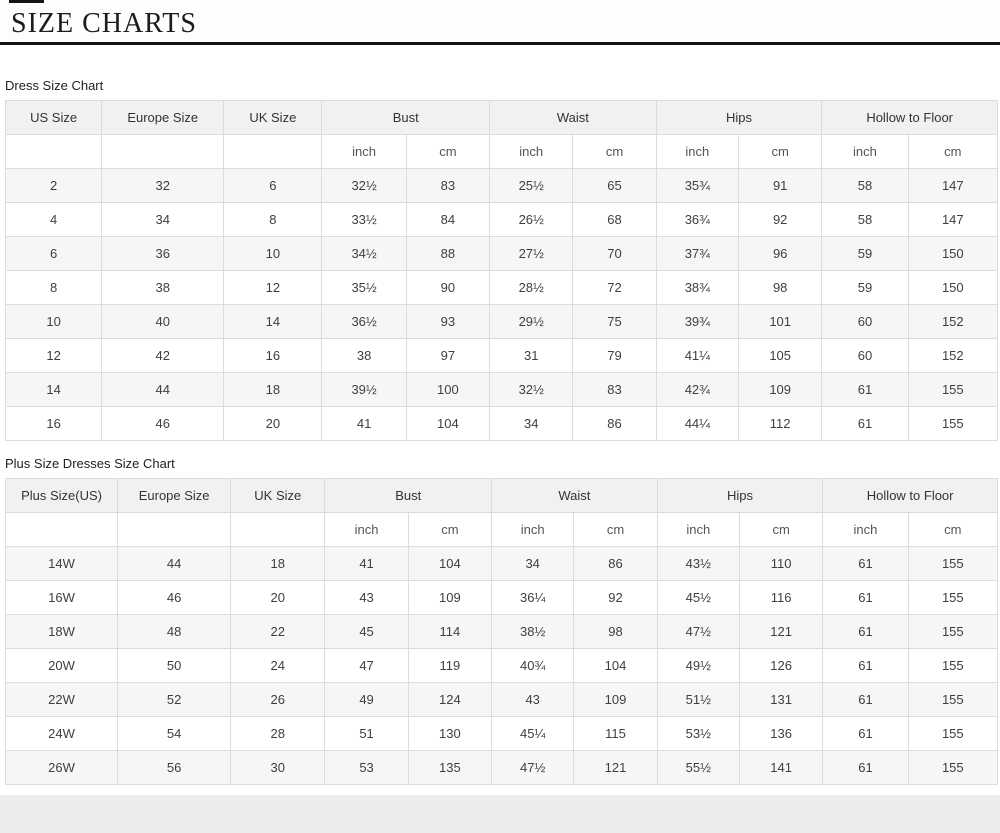  I want to click on cell: 20, so click(278, 598).